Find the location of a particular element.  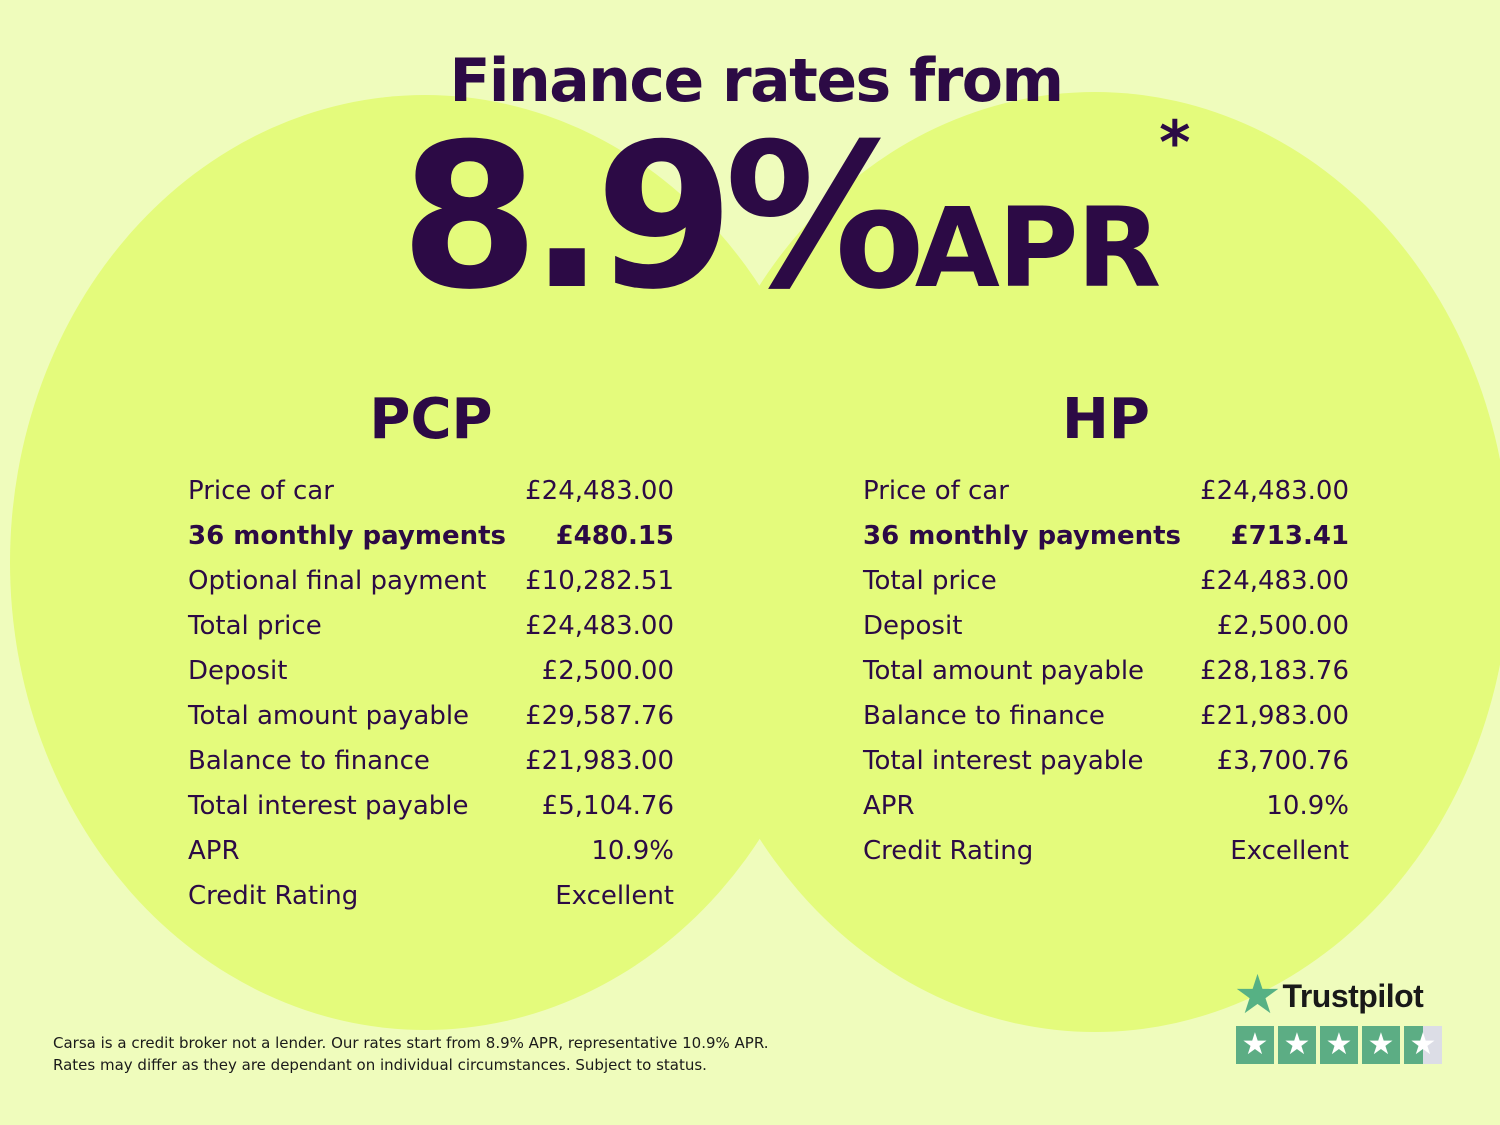

trustpilot-rating: ★ ★ ★ ★ ★ is located at coordinates (1339, 1045).